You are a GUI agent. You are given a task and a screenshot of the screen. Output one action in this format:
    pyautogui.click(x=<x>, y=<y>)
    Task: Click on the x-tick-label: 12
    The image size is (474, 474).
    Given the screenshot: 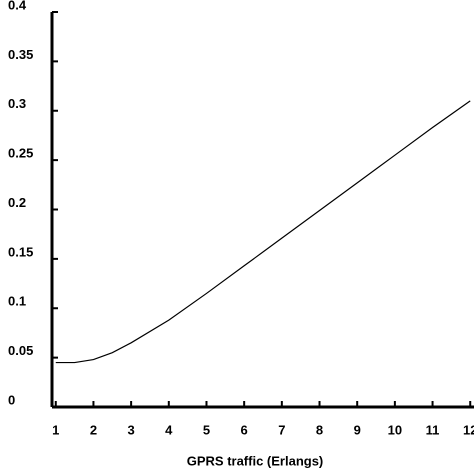 What is the action you would take?
    pyautogui.click(x=468, y=429)
    